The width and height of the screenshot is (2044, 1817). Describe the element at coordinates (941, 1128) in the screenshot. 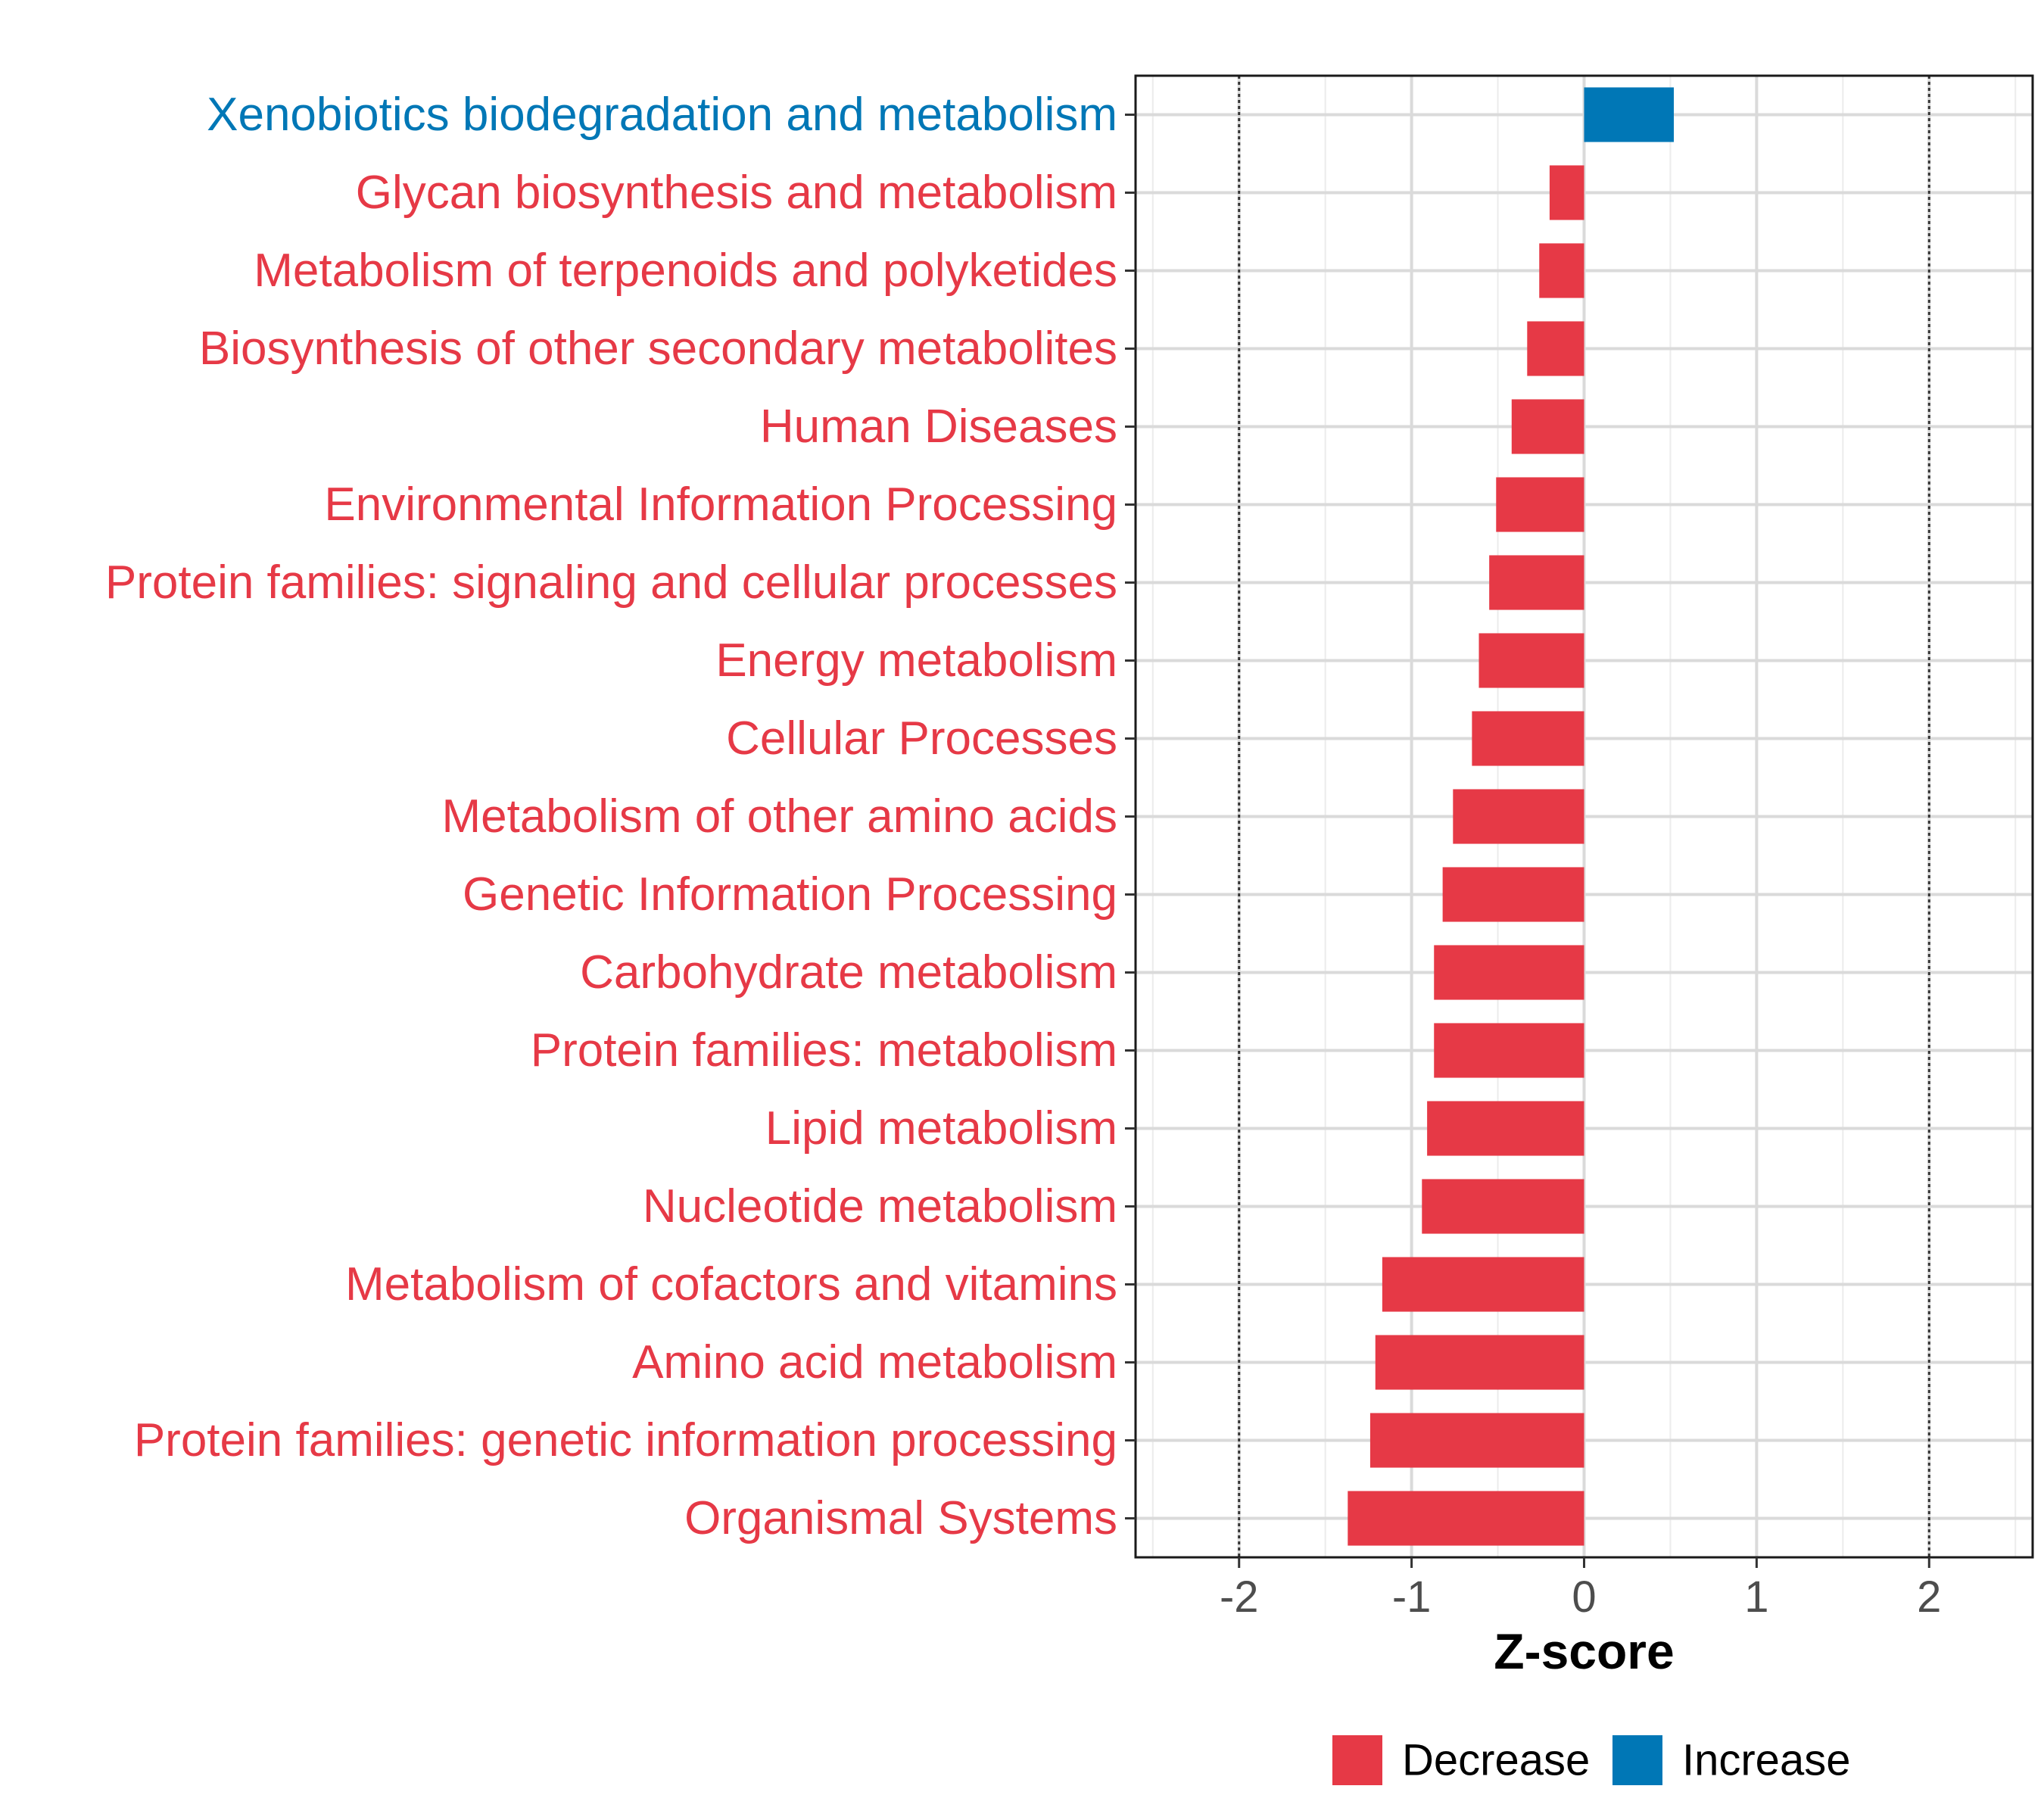

I see `category-label: Lipid metabolism` at that location.